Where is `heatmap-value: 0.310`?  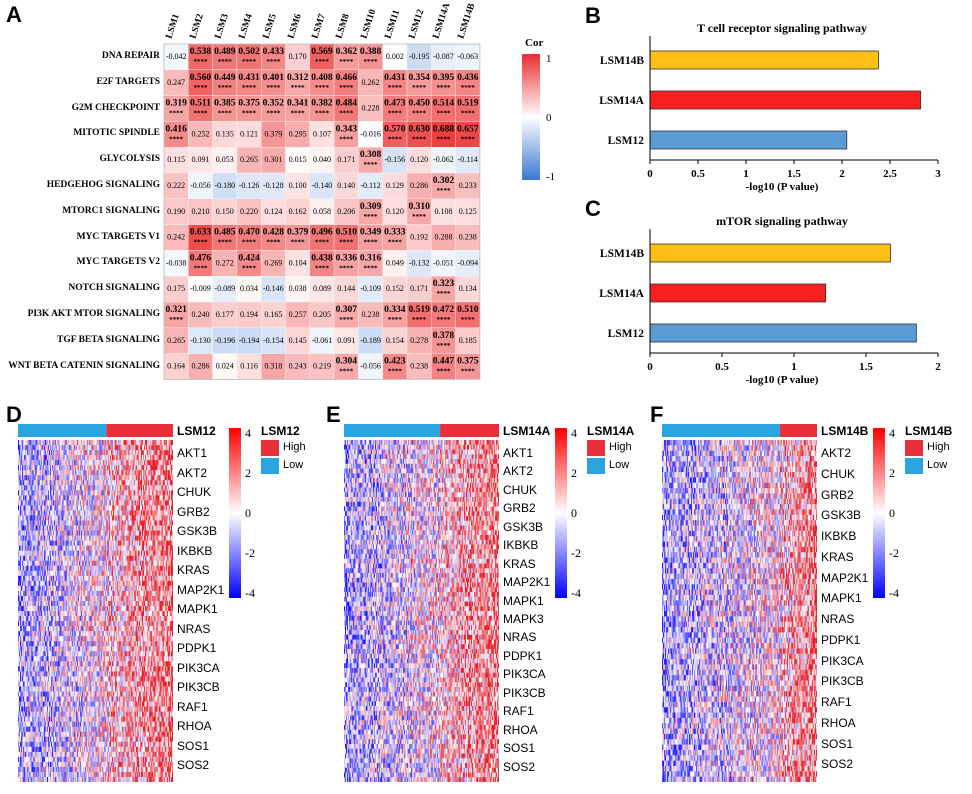 heatmap-value: 0.310 is located at coordinates (419, 207).